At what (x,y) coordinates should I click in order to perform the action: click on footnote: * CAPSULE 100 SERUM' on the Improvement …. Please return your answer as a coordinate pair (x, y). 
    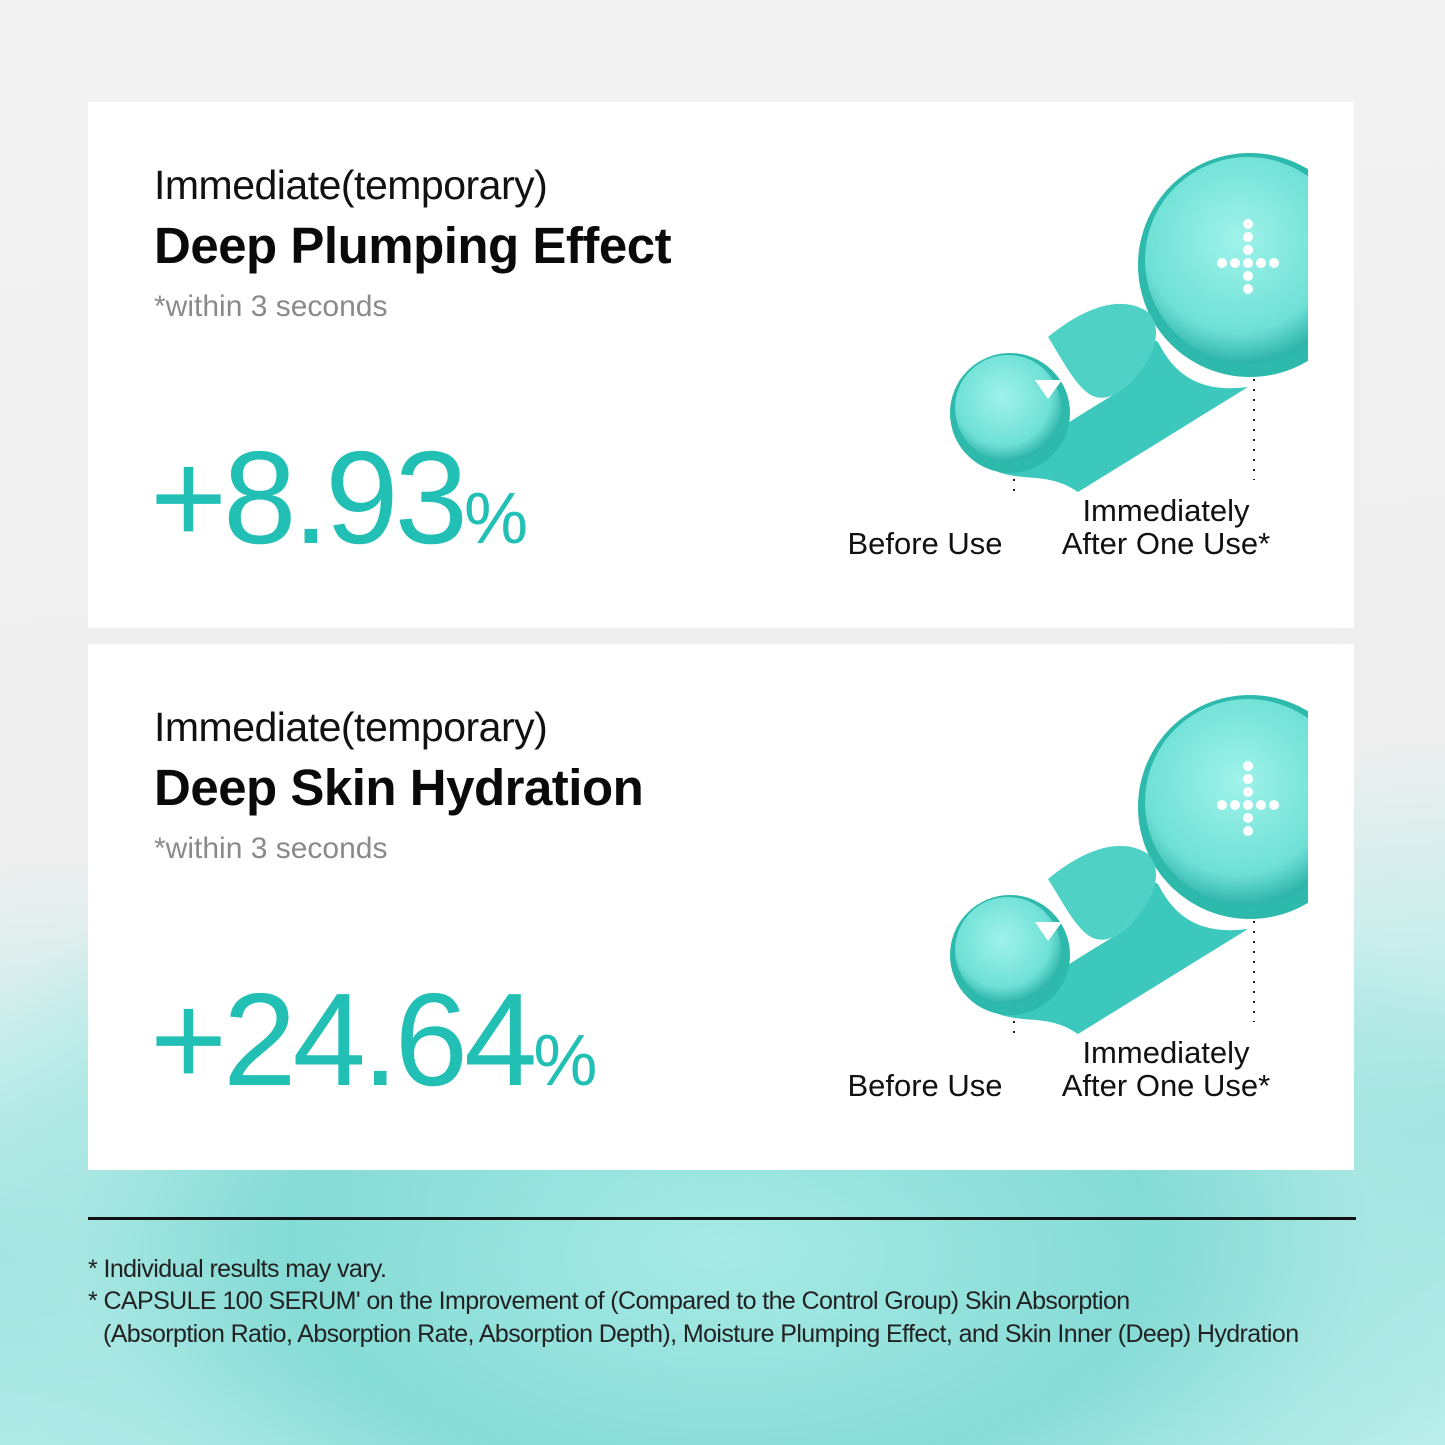
    Looking at the image, I should click on (609, 1301).